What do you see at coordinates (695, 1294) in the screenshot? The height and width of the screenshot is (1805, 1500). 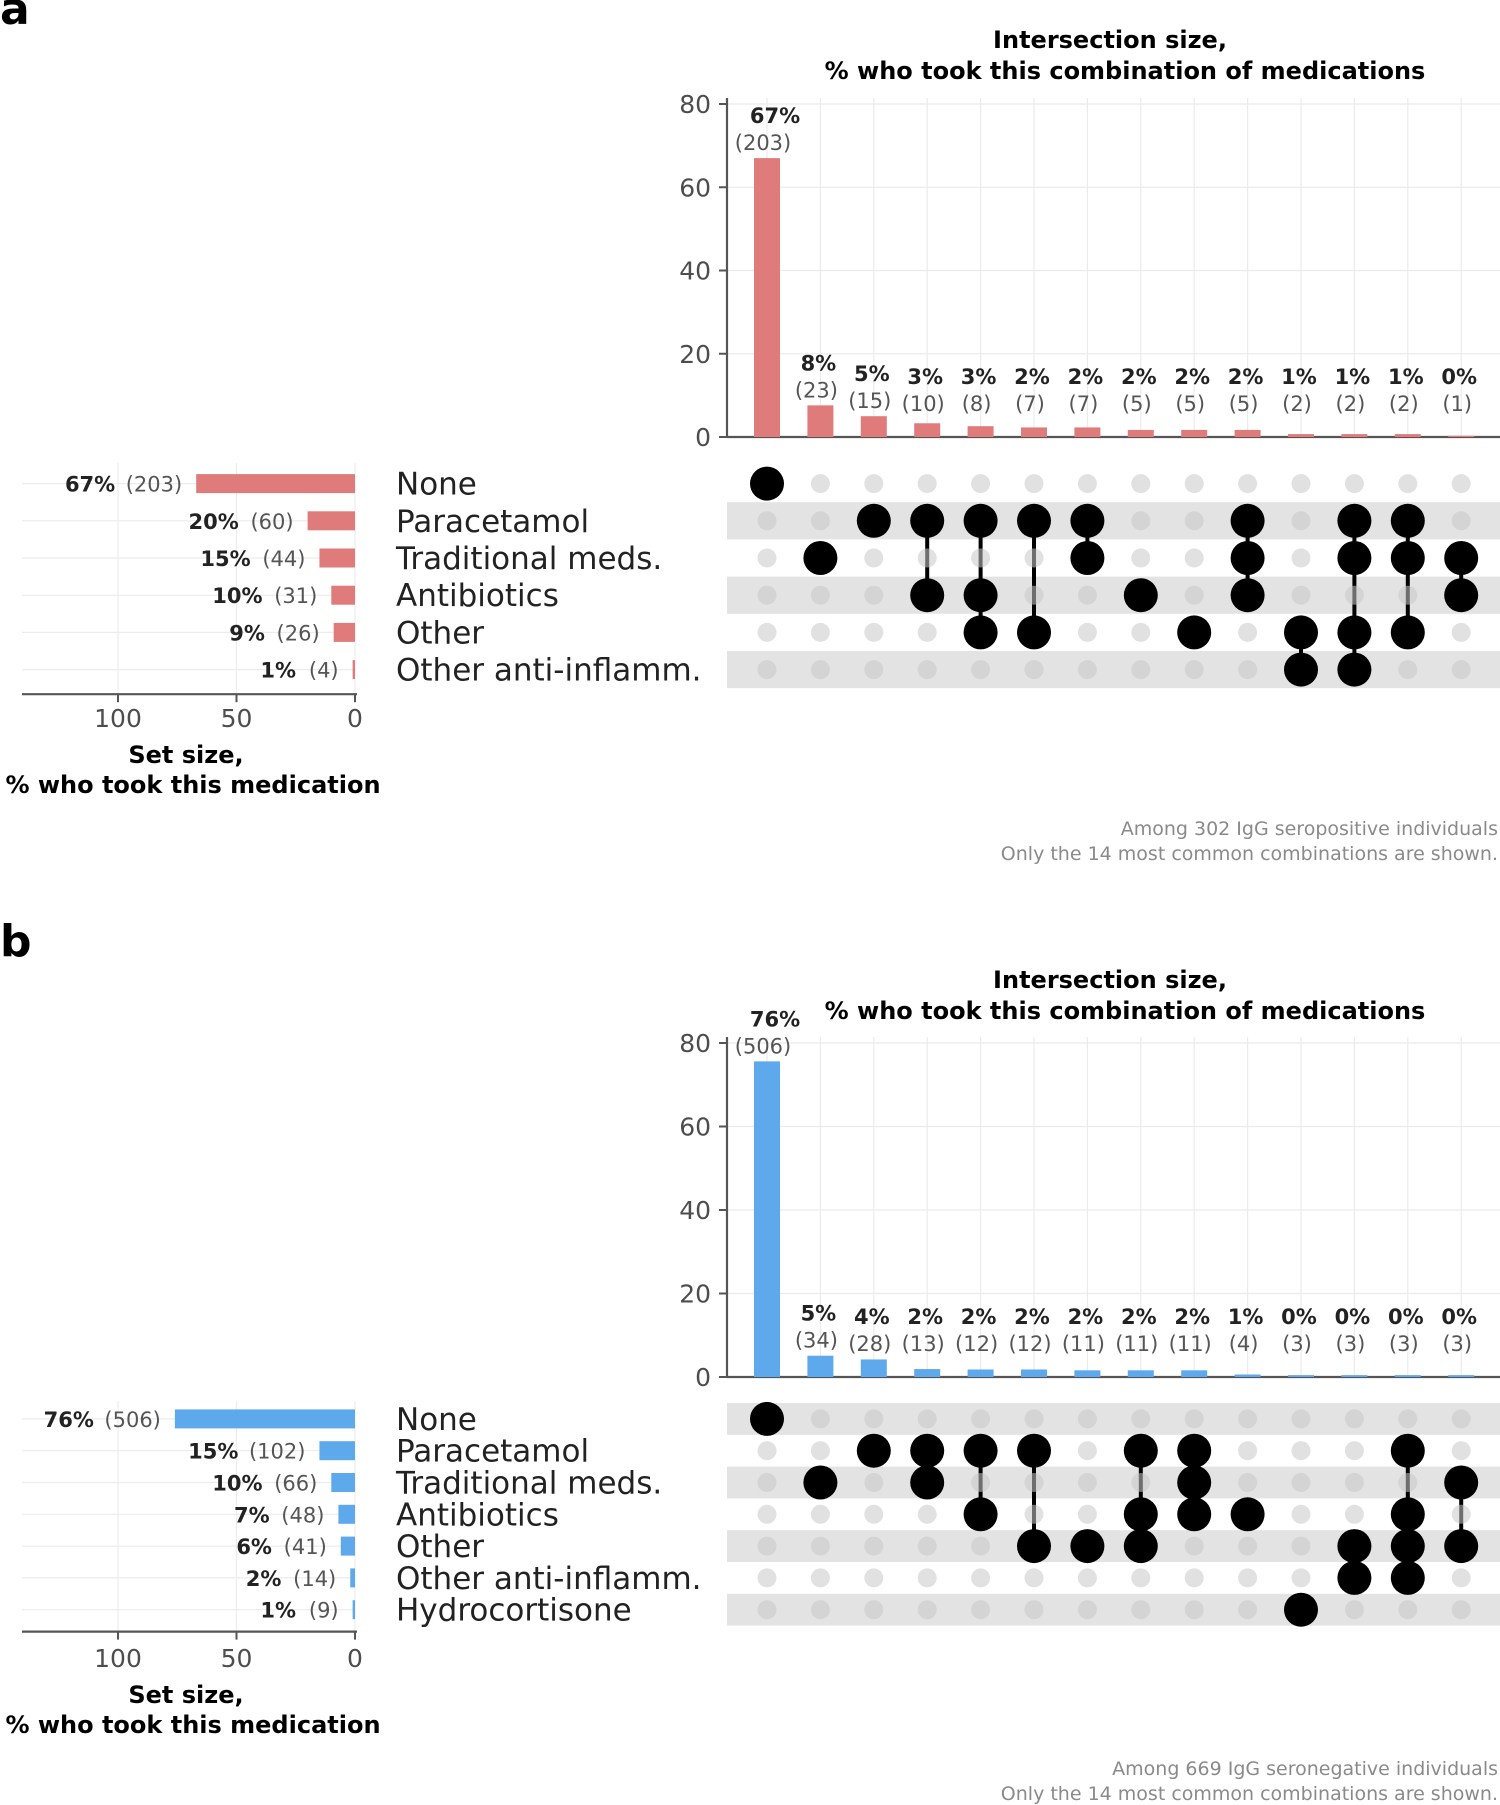 I see `y-tick-label: 20` at bounding box center [695, 1294].